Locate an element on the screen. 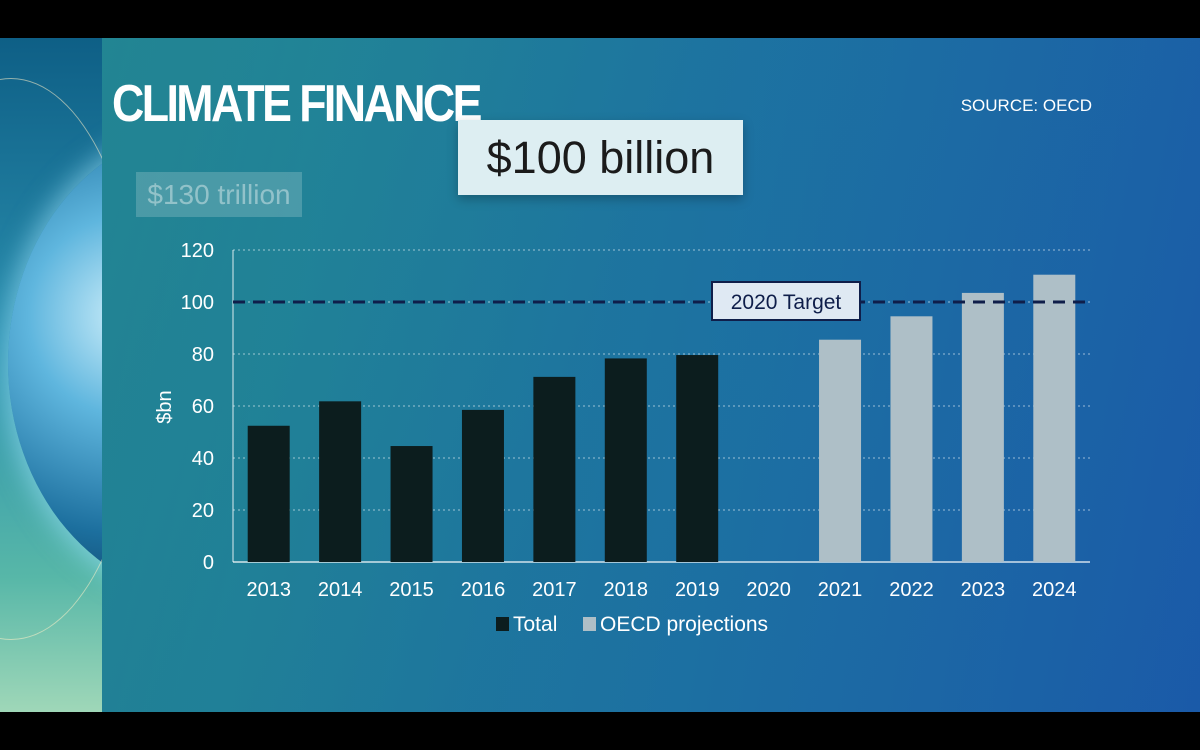 Image resolution: width=1200 pixels, height=750 pixels. x-tick-label: 2013 is located at coordinates (268, 590).